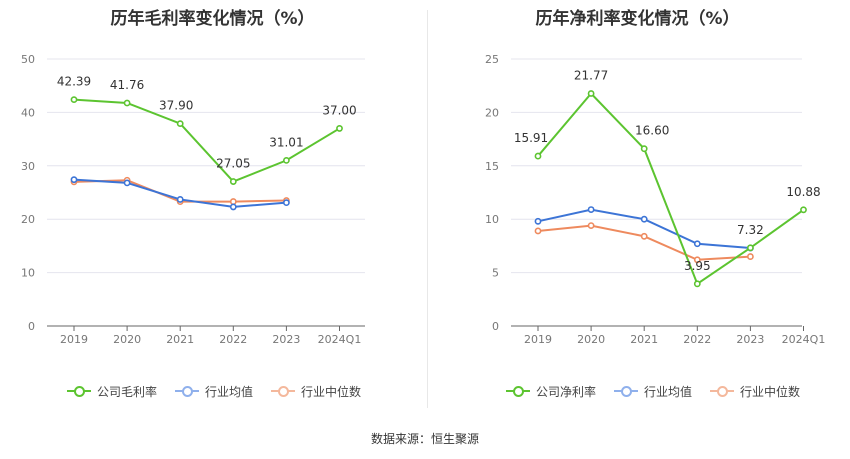 The width and height of the screenshot is (850, 459). Describe the element at coordinates (591, 75) in the screenshot. I see `data-label: 21.77` at that location.